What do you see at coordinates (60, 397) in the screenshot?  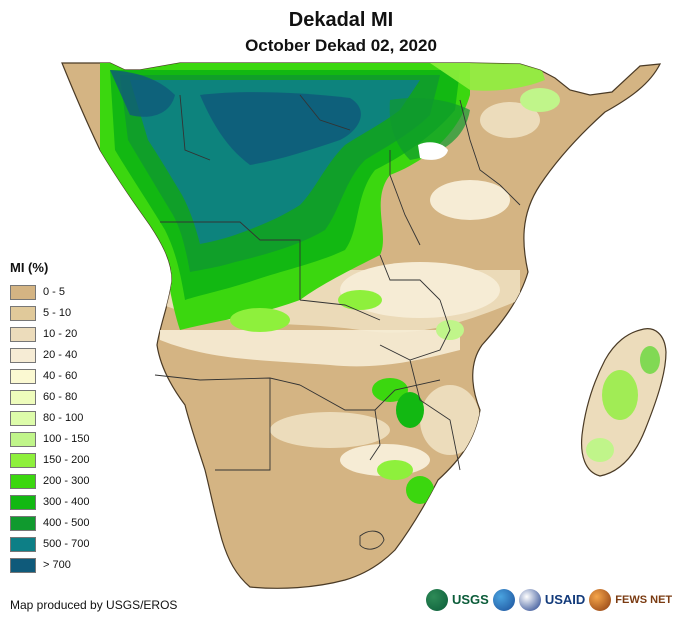 I see `legend-label: 60 - 80` at bounding box center [60, 397].